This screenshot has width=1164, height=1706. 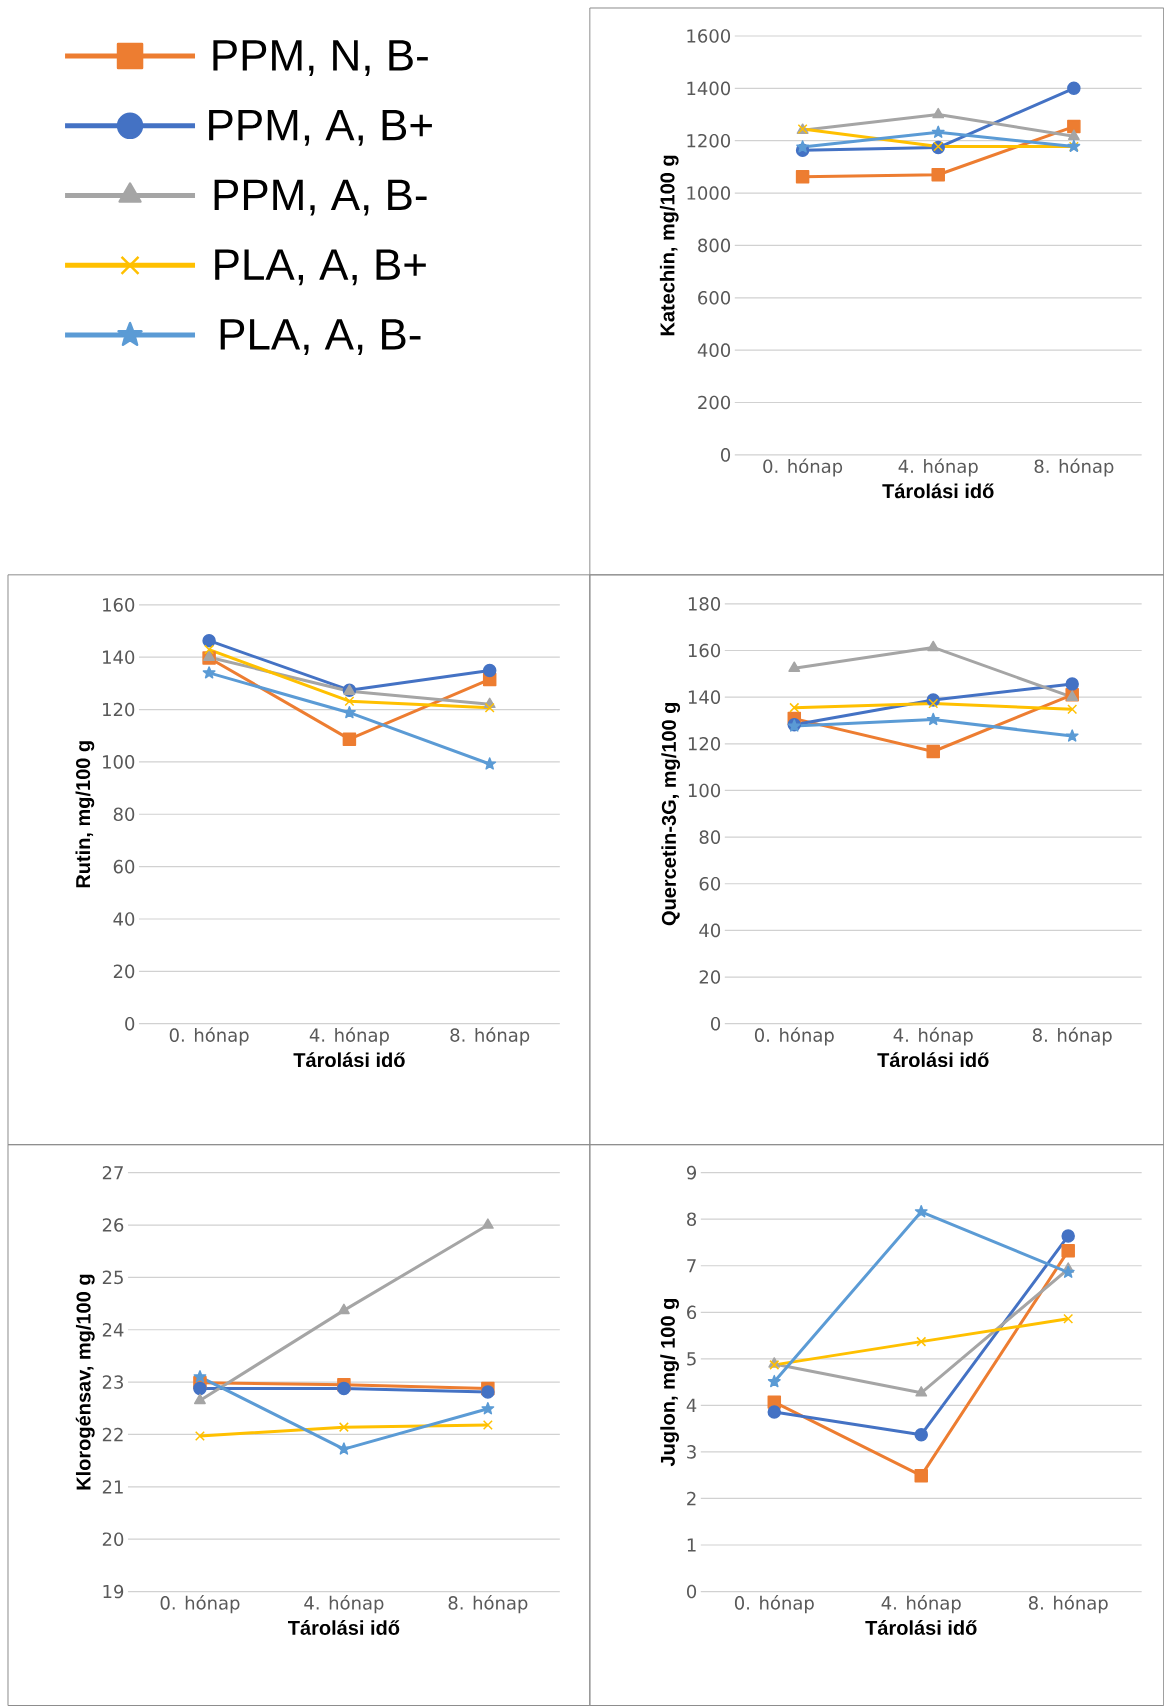 What do you see at coordinates (704, 604) in the screenshot?
I see `y-tick-label: 180` at bounding box center [704, 604].